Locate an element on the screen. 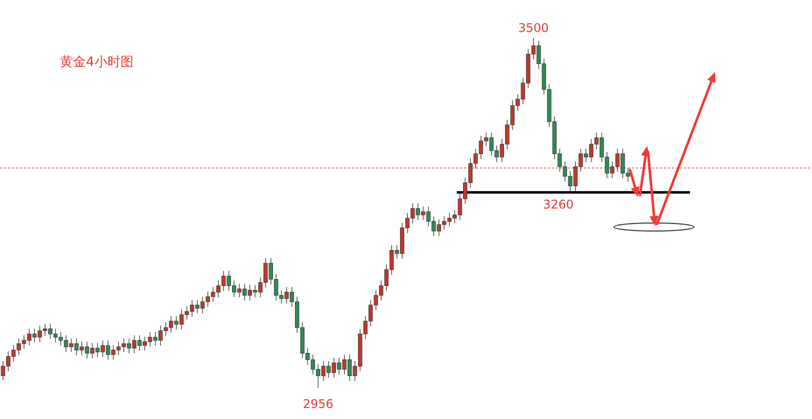 The height and width of the screenshot is (419, 812). annotation: 2956 is located at coordinates (318, 404).